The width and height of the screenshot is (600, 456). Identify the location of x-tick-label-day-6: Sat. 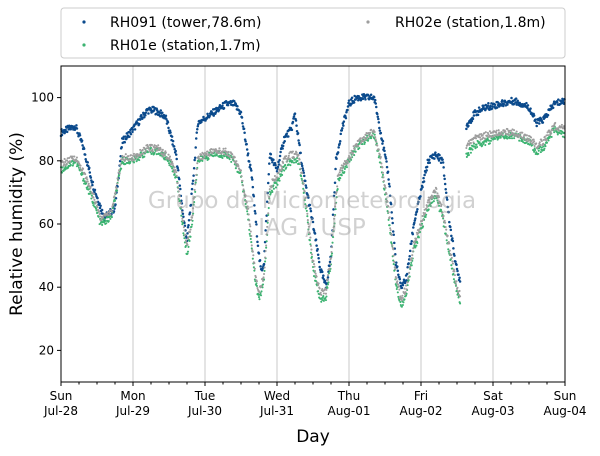
(493, 396).